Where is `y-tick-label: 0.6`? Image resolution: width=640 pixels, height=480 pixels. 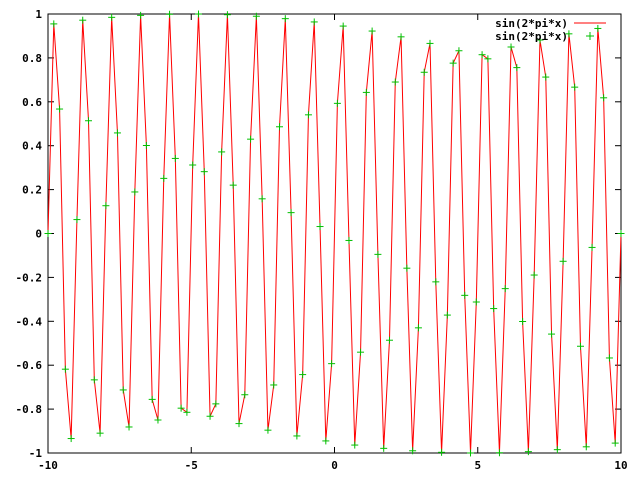
y-tick-label: 0.6 is located at coordinates (32, 102).